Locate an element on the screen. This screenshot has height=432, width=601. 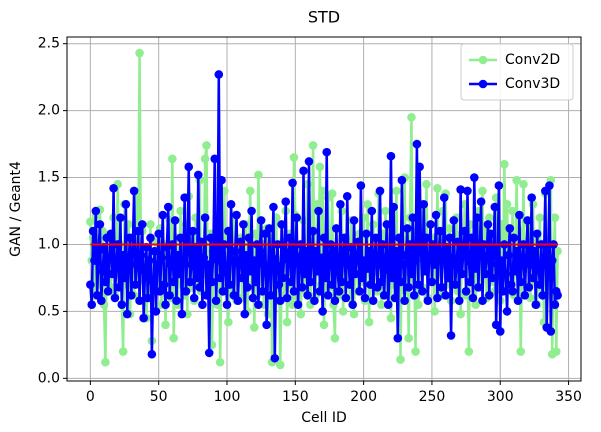
x-tick-label: 300 is located at coordinates (500, 397).